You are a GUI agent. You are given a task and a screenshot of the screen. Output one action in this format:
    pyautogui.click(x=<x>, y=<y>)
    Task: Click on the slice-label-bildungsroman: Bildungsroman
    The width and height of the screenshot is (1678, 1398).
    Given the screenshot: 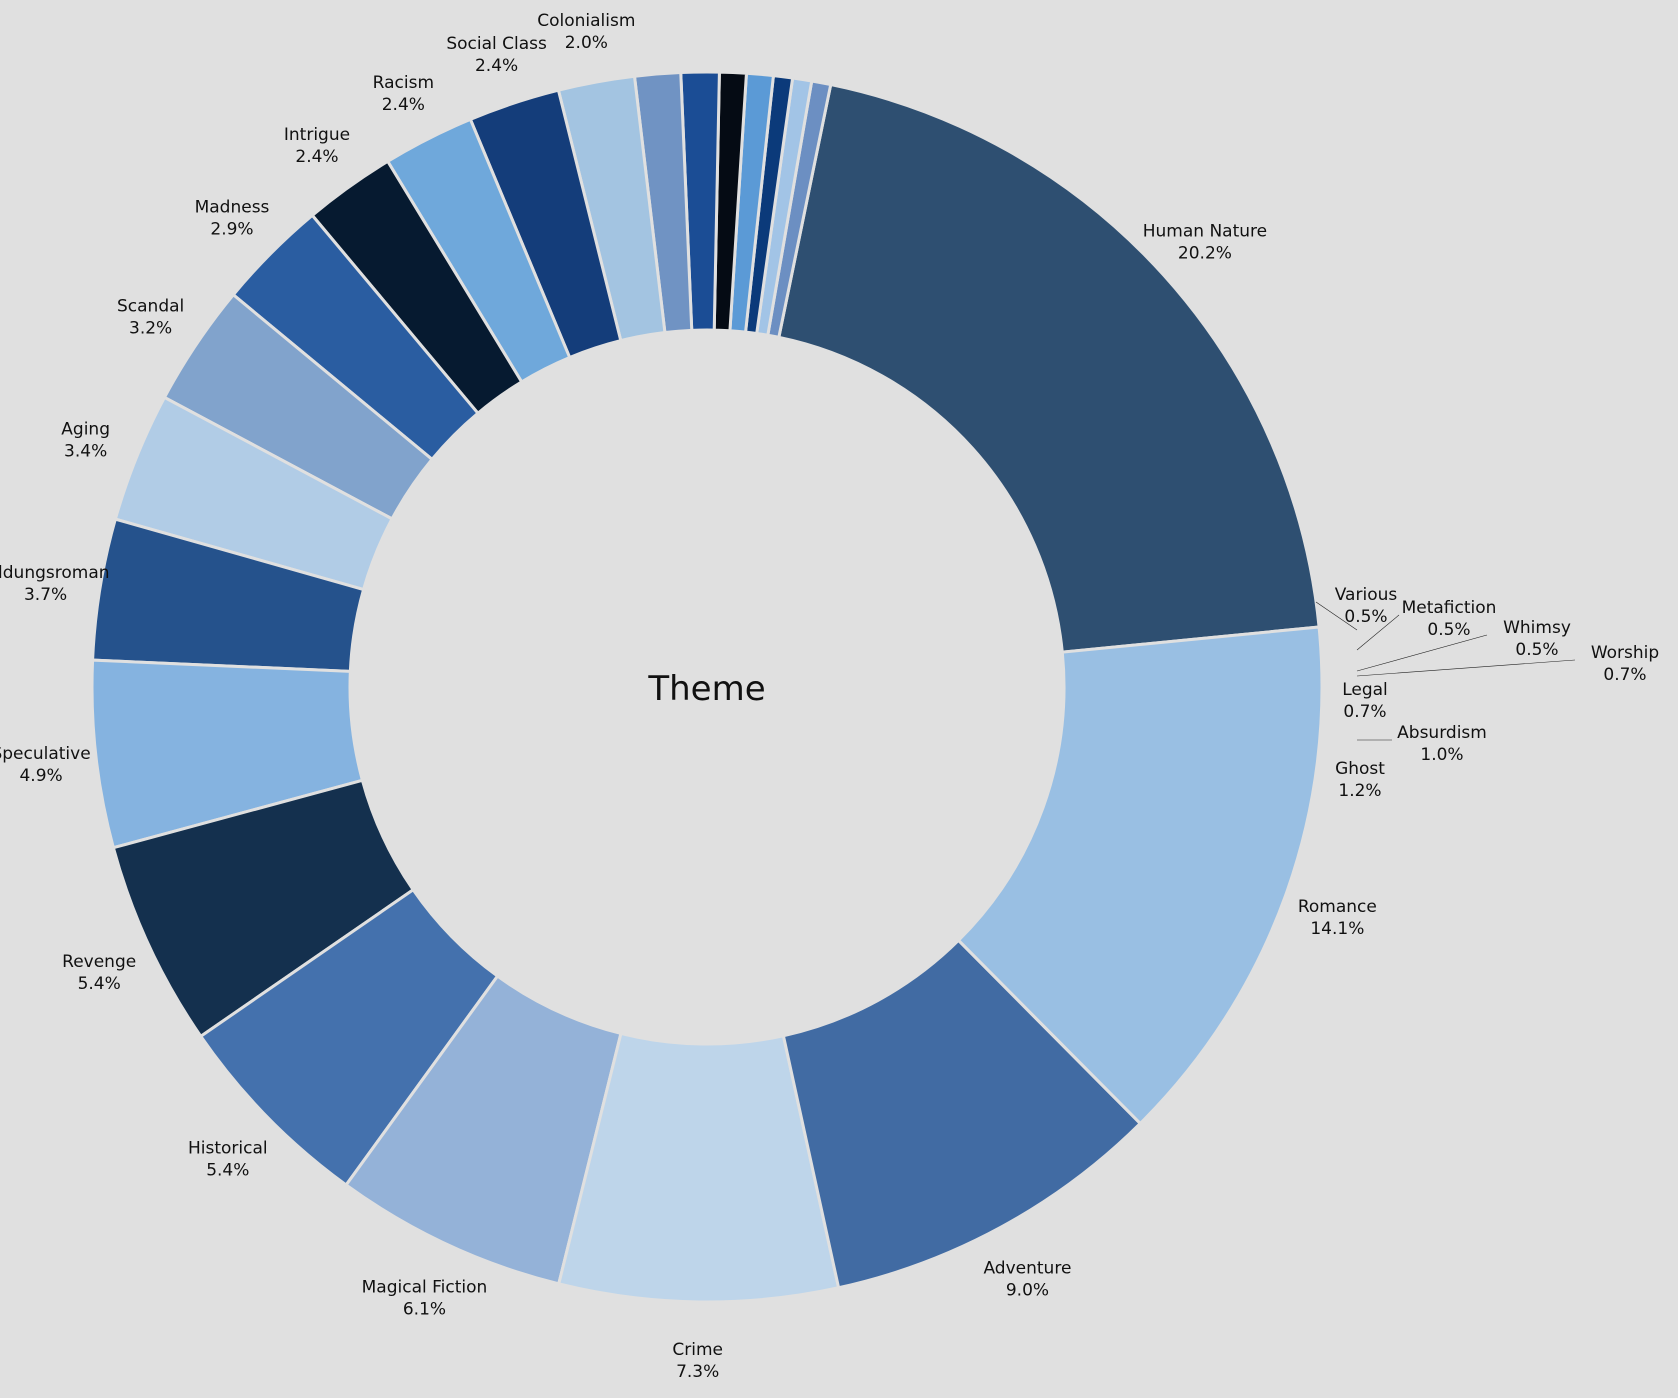 What is the action you would take?
    pyautogui.click(x=55, y=573)
    